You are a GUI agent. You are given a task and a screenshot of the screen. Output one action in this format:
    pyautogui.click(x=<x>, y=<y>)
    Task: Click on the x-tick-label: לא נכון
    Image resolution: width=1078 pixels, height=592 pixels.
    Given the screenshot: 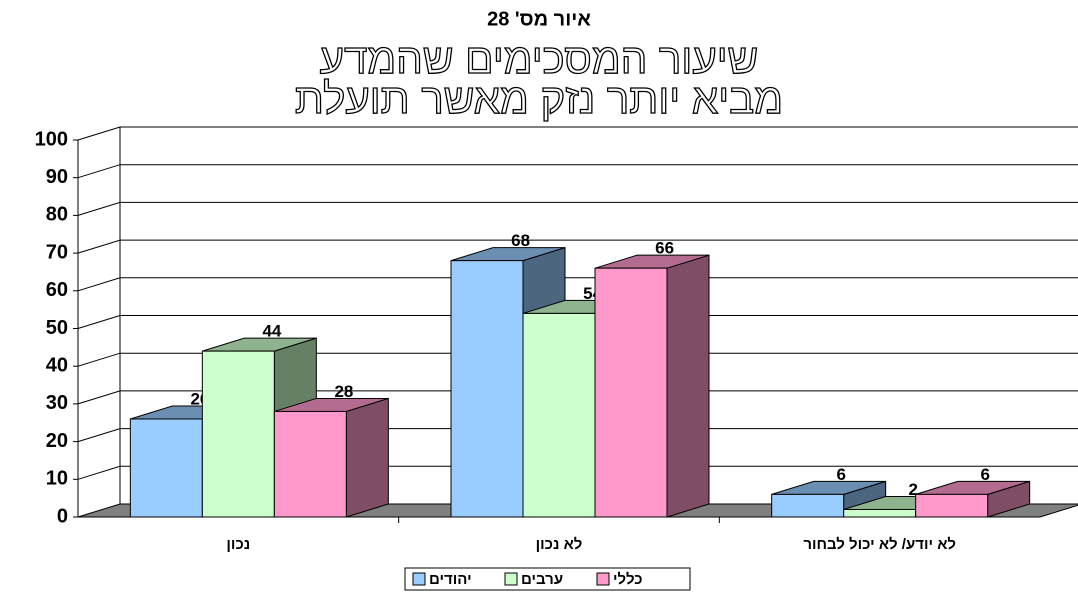 What is the action you would take?
    pyautogui.click(x=559, y=544)
    